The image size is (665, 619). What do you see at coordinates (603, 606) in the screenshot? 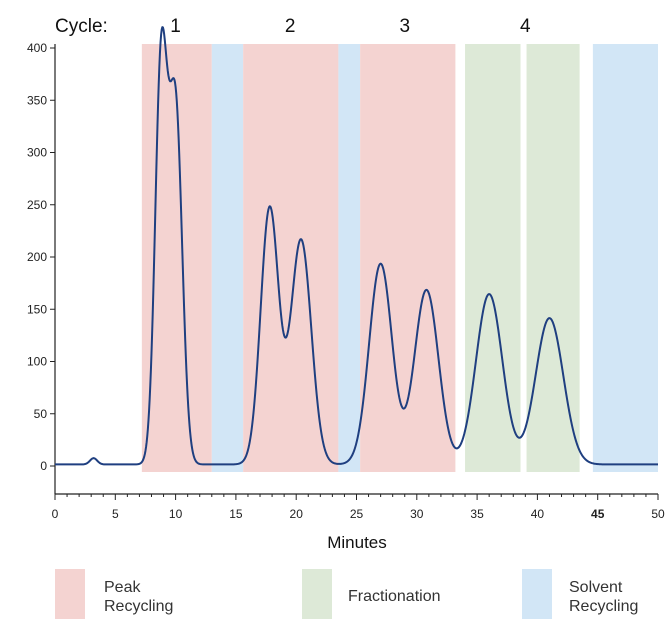
I see `legend-label-solvent: Recycling` at bounding box center [603, 606].